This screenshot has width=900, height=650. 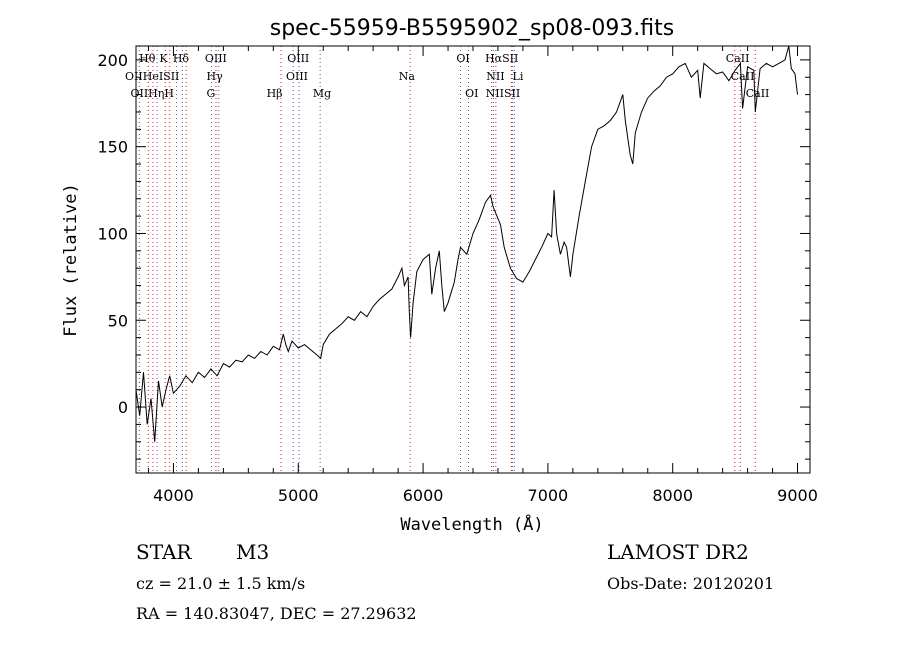 I want to click on x-tick-label: 5000, so click(x=298, y=495).